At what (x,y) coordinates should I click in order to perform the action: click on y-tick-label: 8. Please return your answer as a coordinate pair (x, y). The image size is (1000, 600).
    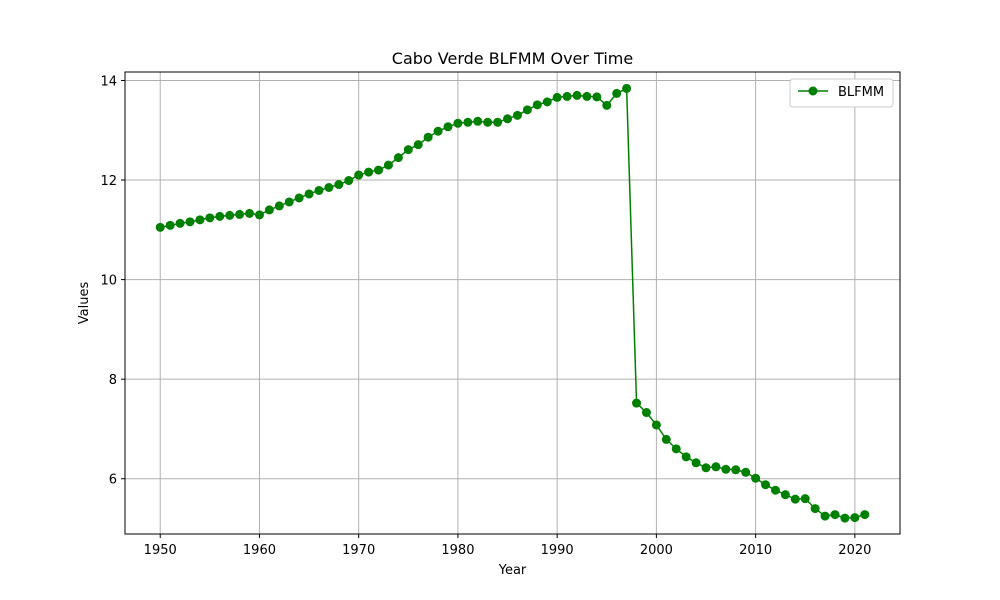
    Looking at the image, I should click on (113, 380).